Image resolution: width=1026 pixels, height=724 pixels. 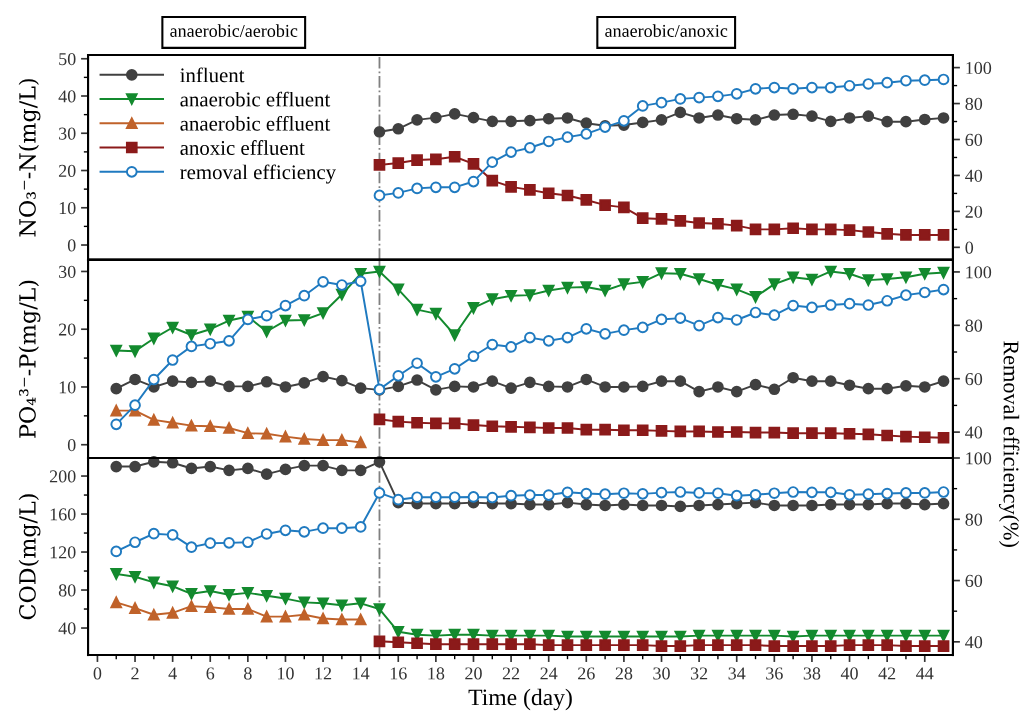 What do you see at coordinates (29, 359) in the screenshot?
I see `y-axis-title: PO₄³⁻-P(mg/L)` at bounding box center [29, 359].